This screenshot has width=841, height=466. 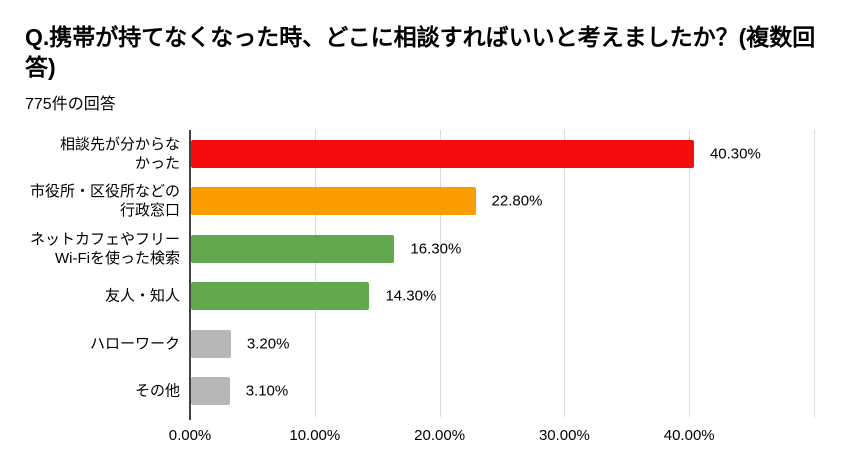 I want to click on x-axis-tick-label: 30.00%, so click(x=564, y=435).